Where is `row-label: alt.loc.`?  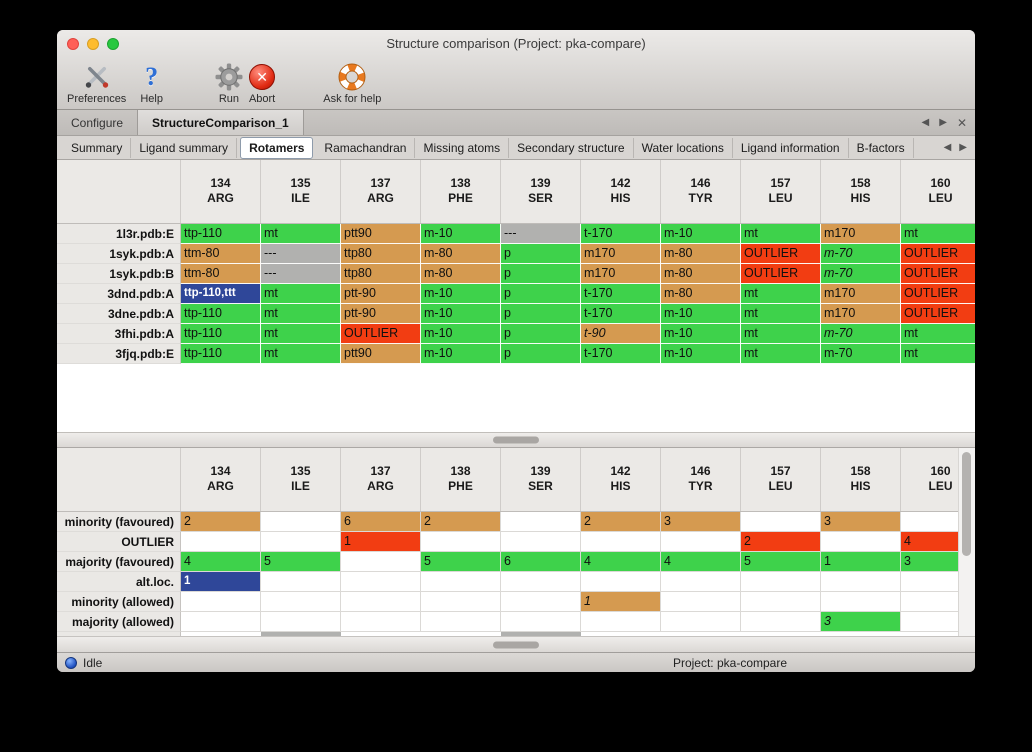 row-label: alt.loc. is located at coordinates (119, 582).